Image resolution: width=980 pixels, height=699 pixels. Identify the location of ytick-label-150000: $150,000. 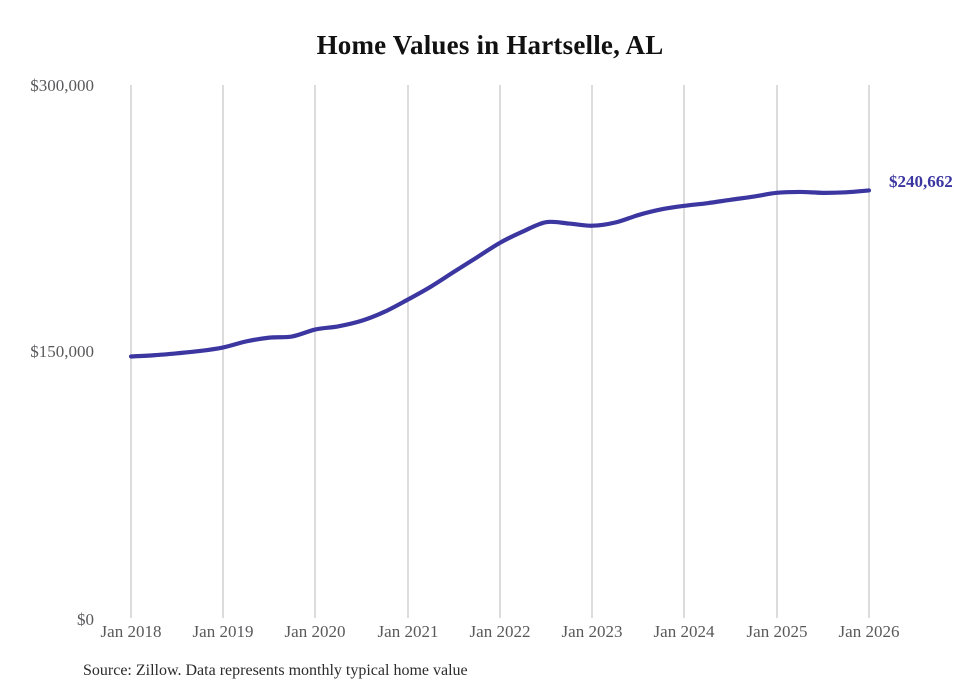
(62, 351).